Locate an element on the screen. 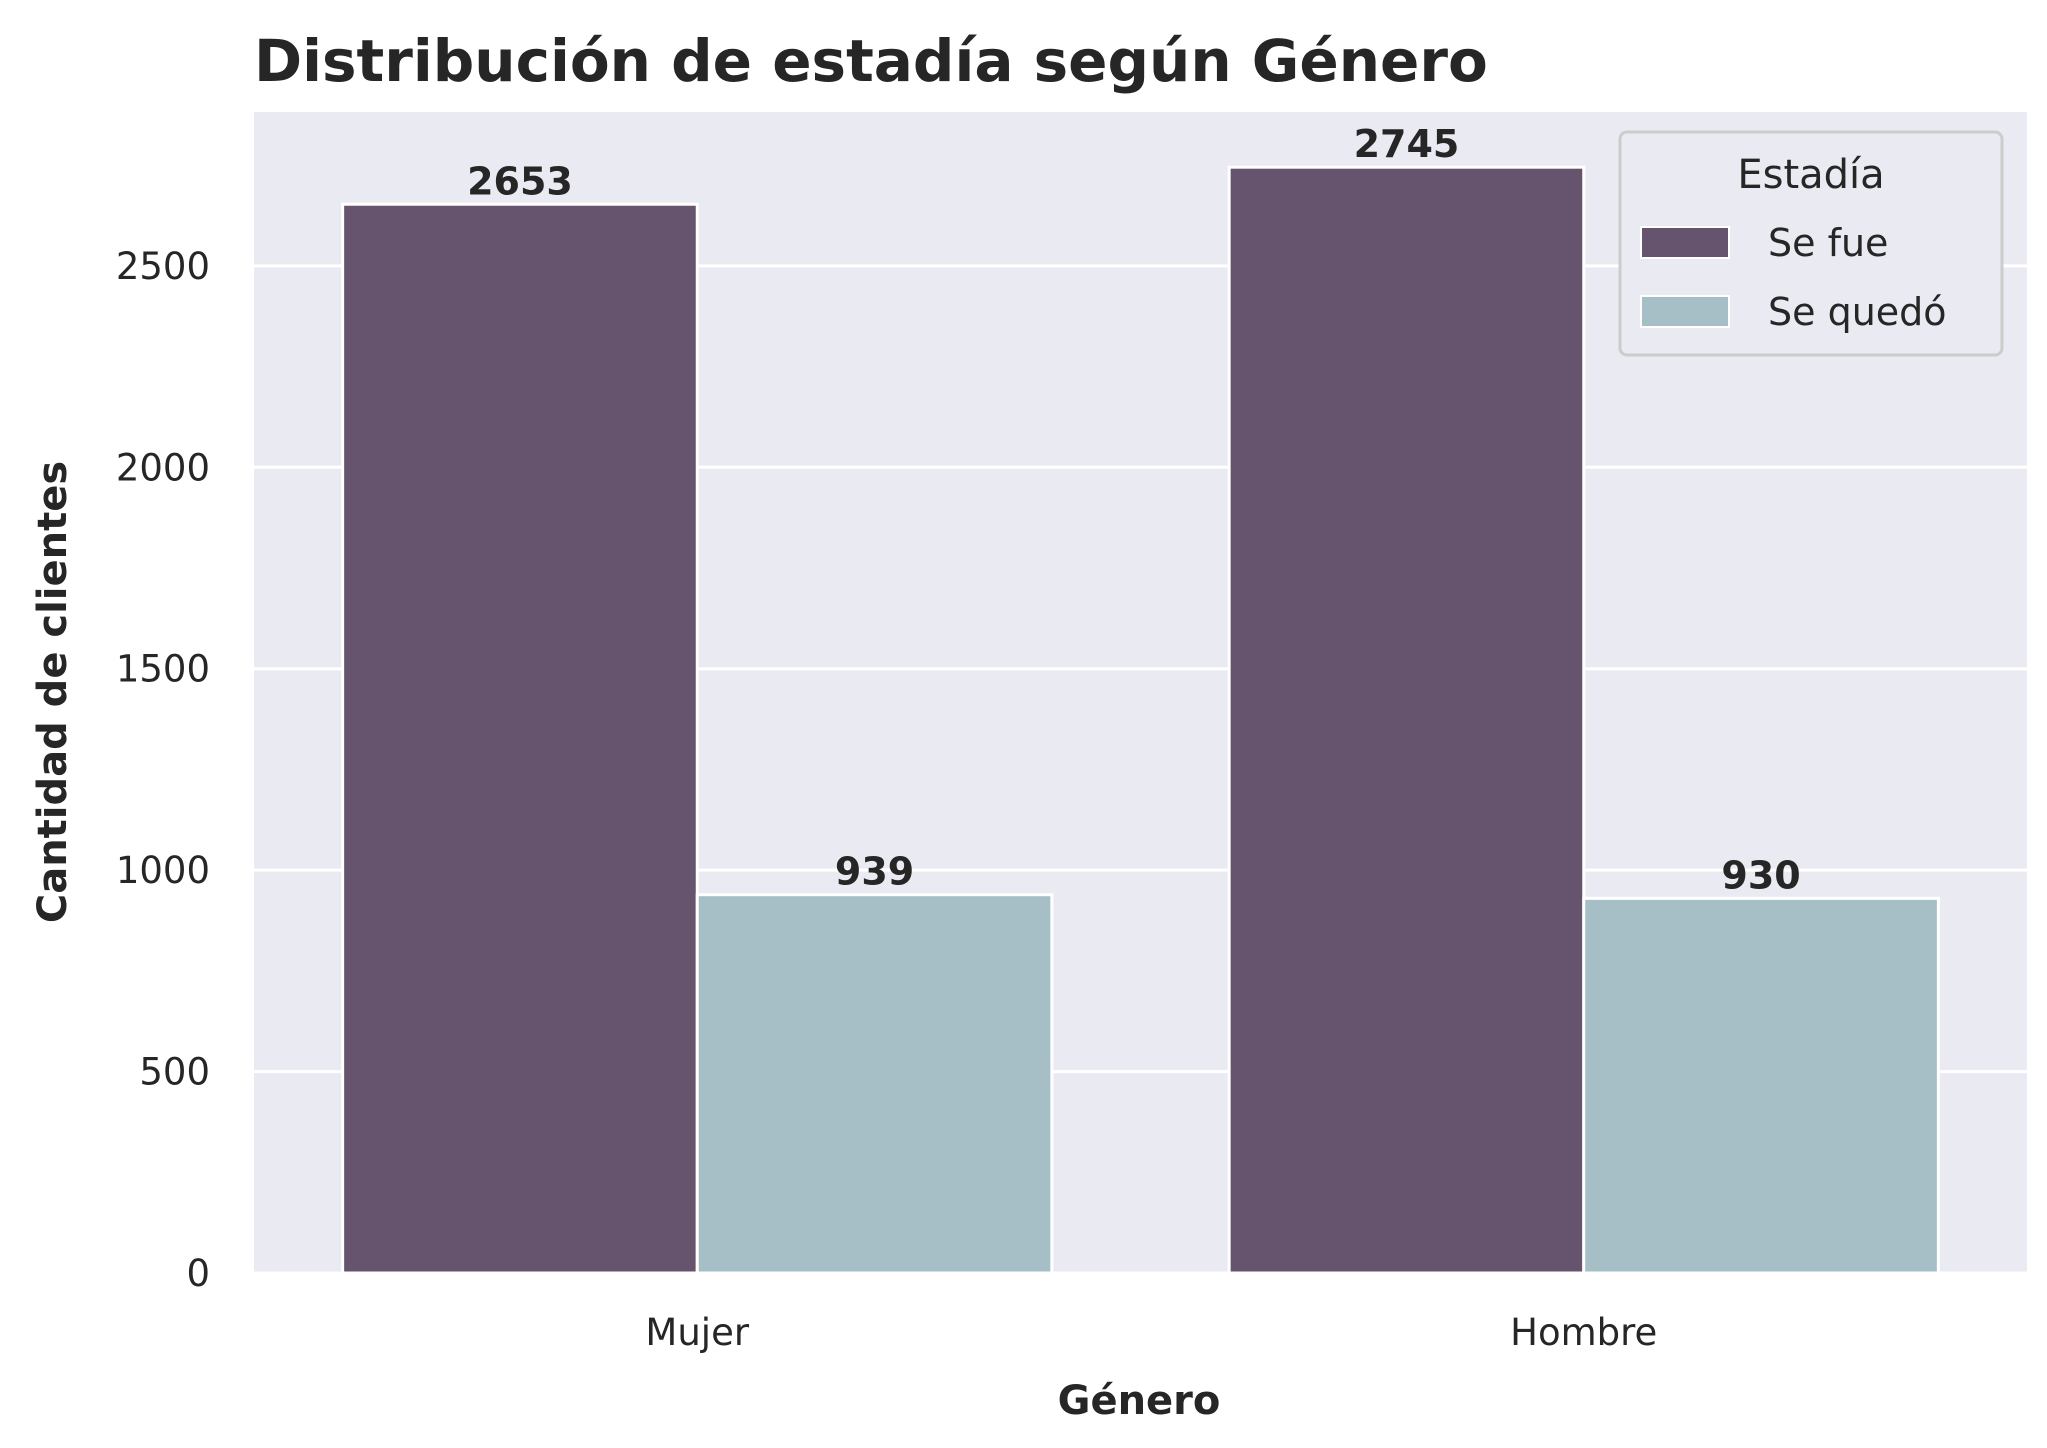  x-tick-label: Hombre is located at coordinates (1583, 1332).